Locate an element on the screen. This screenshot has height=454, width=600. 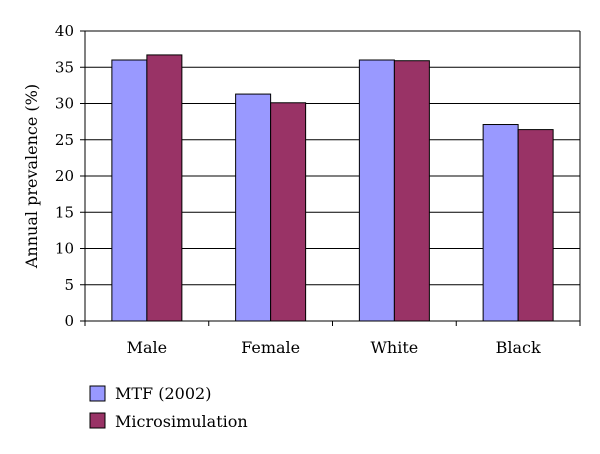
y-axis-label: Annual prevalence (%) is located at coordinates (31, 176).